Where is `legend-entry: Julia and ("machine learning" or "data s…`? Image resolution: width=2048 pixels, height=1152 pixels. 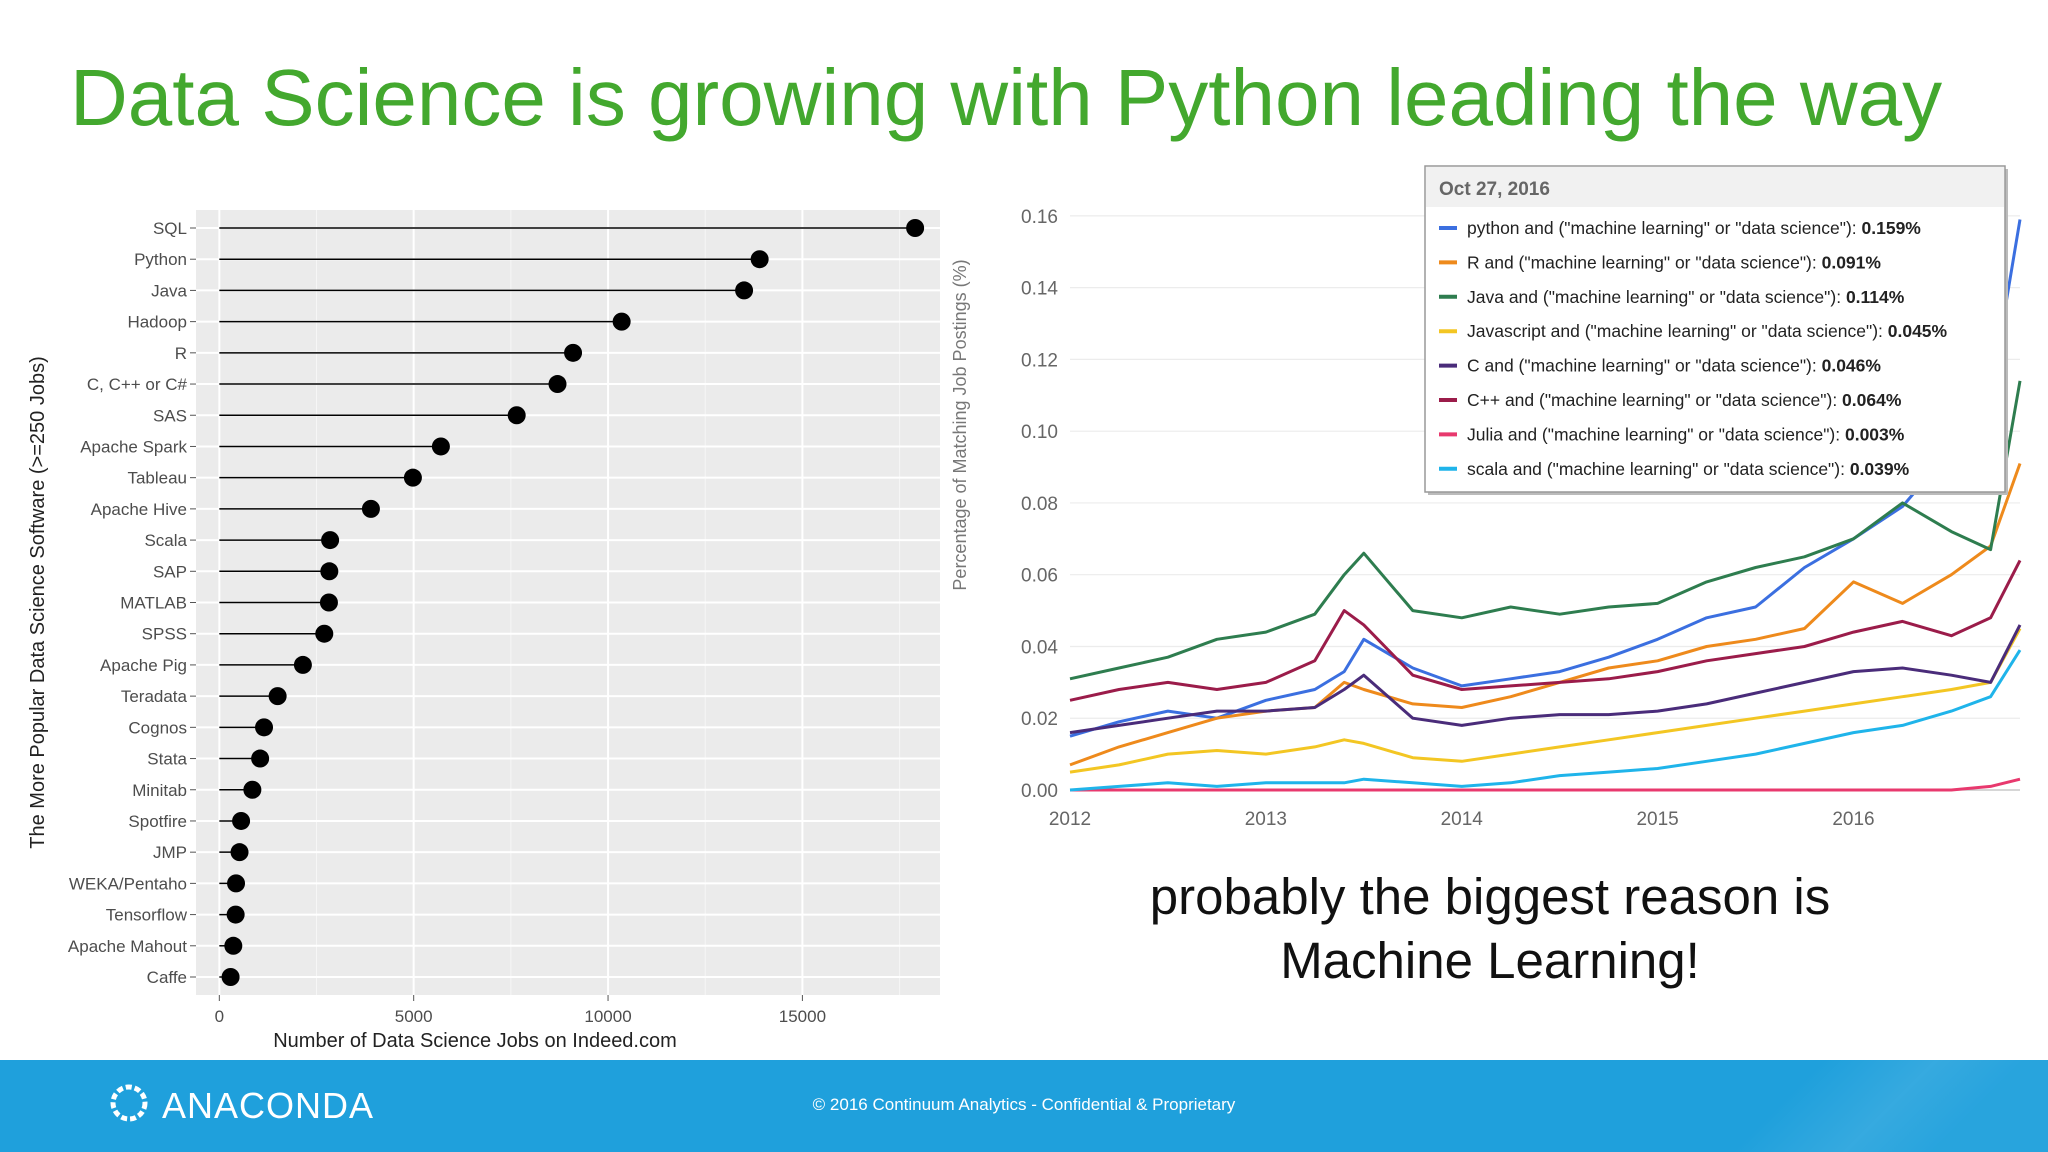 legend-entry: Julia and ("machine learning" or "data s… is located at coordinates (1686, 434).